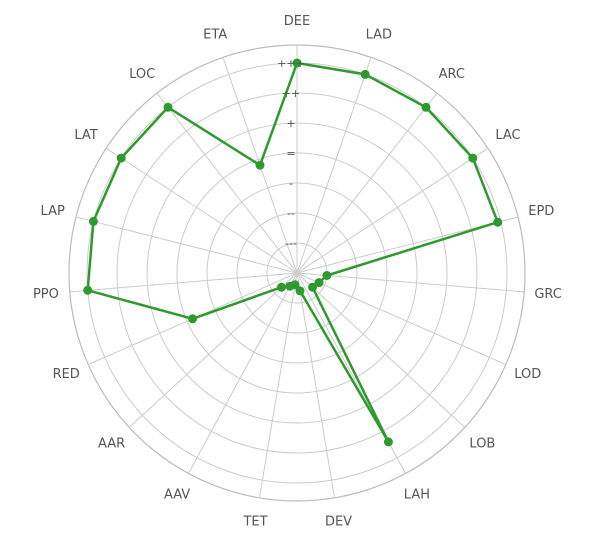 The width and height of the screenshot is (591, 543). Describe the element at coordinates (417, 495) in the screenshot. I see `axis-label-lah: LAH` at that location.